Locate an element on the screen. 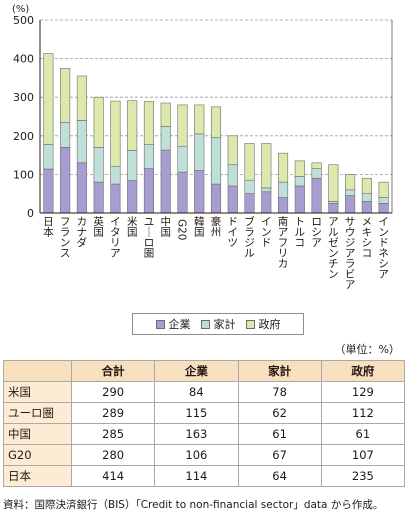  table-cell: 106 is located at coordinates (196, 455).